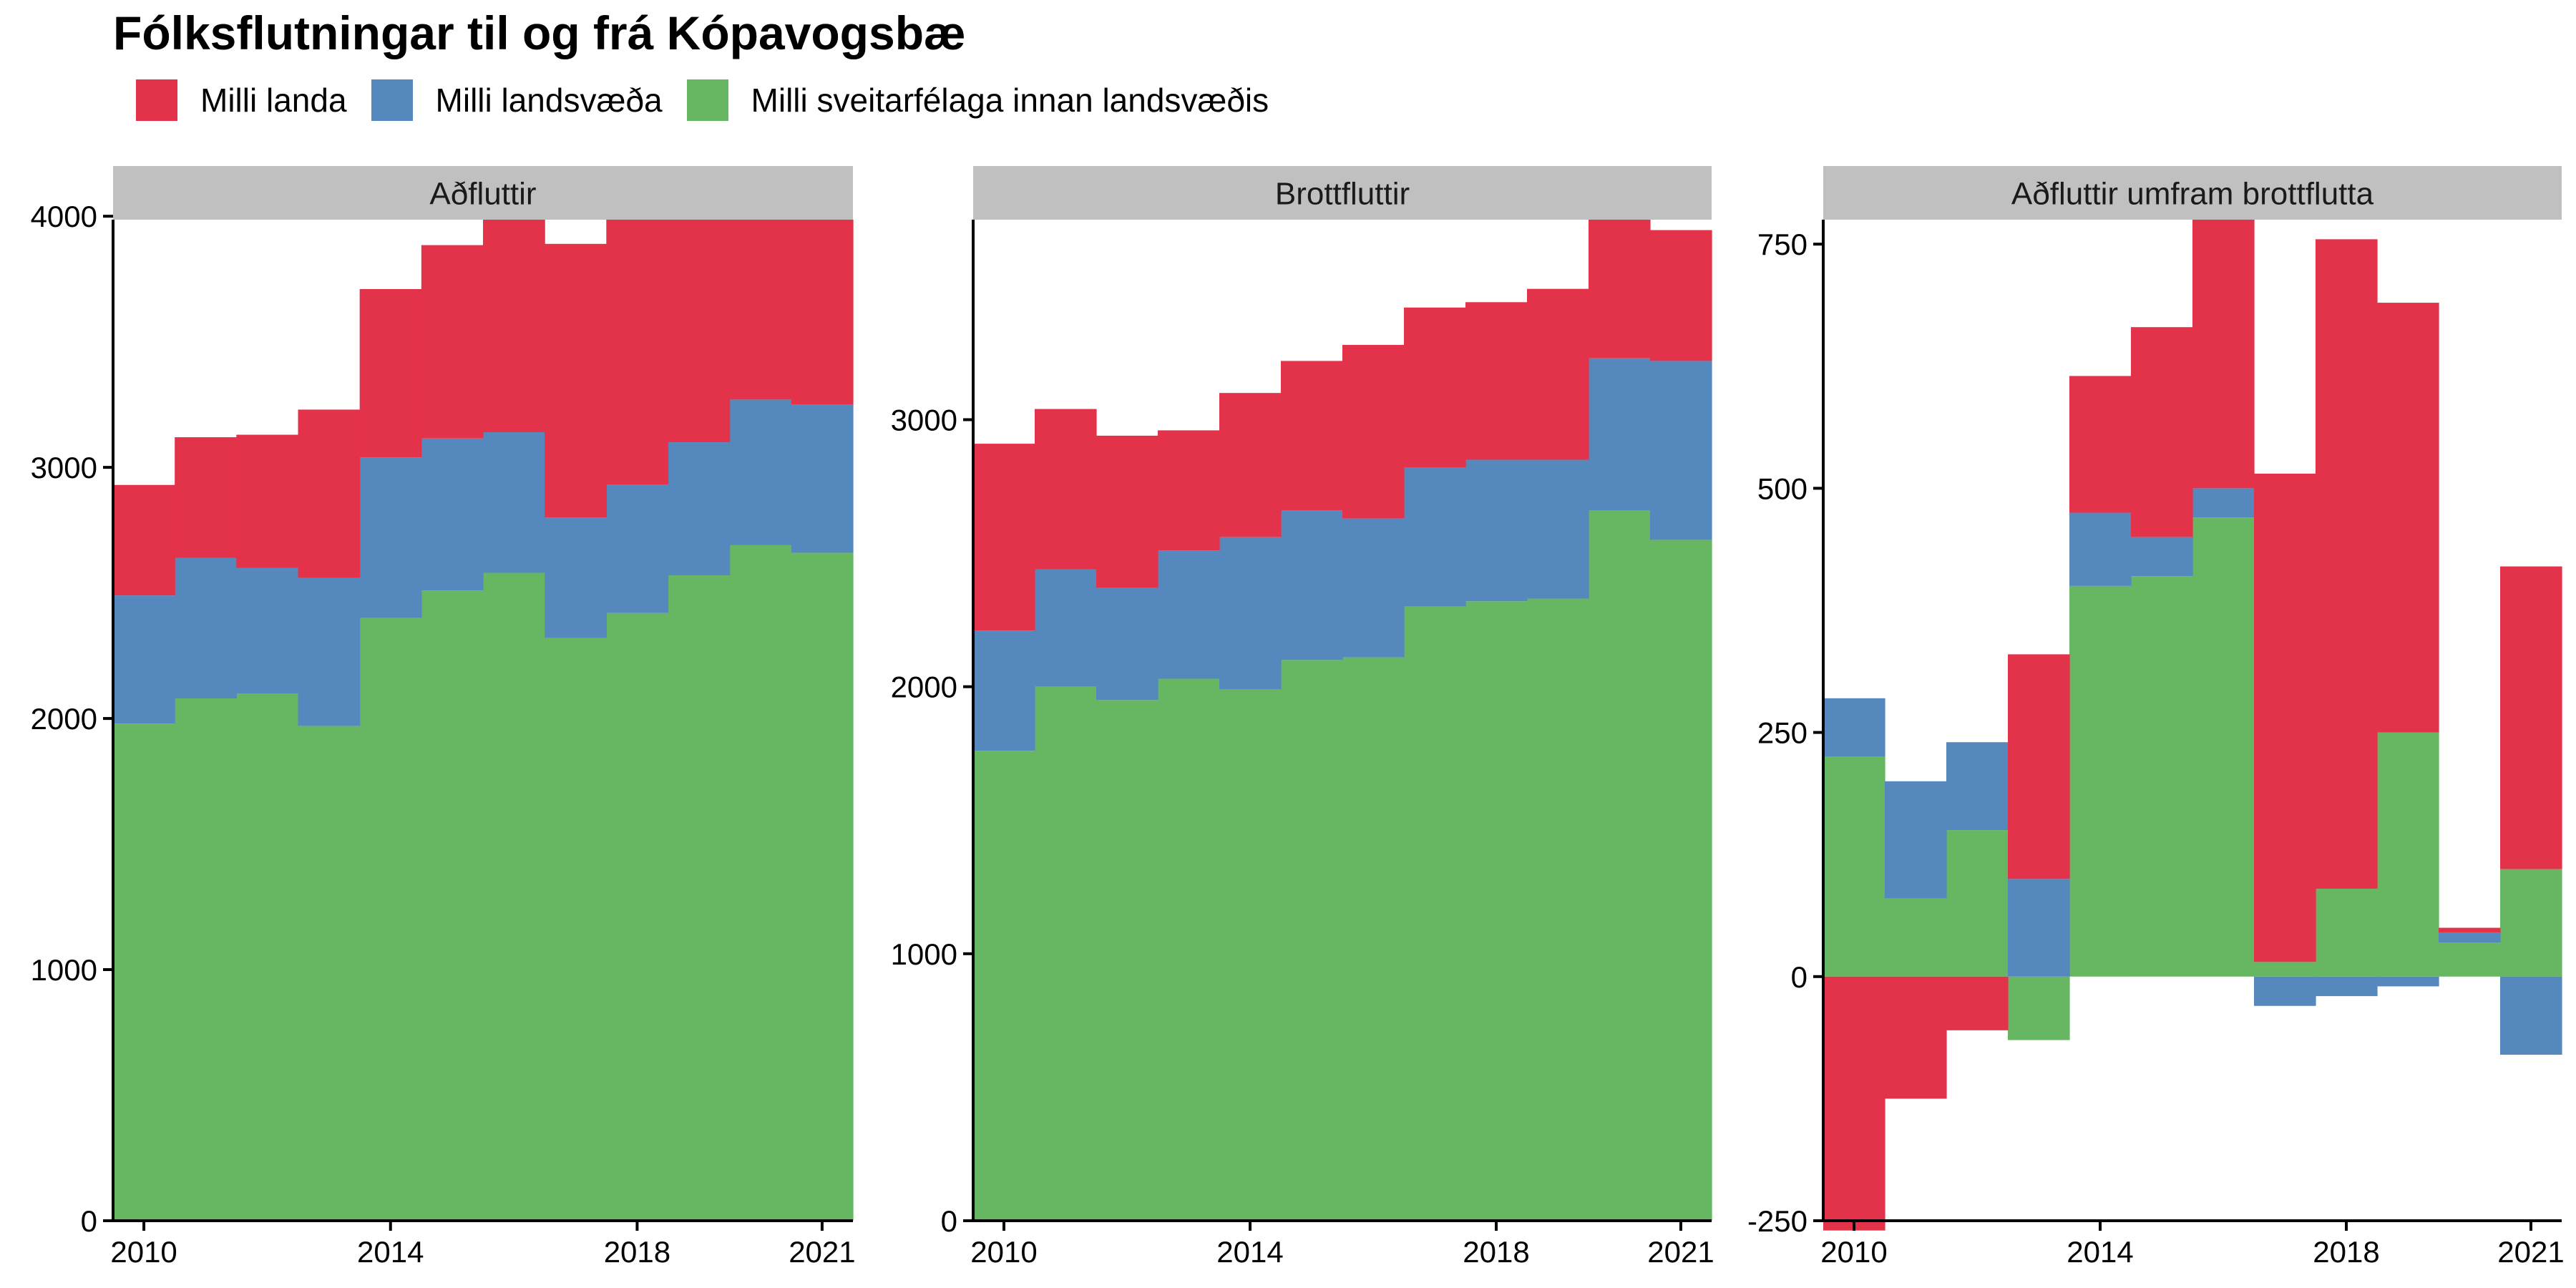  What do you see at coordinates (1558, 374) in the screenshot?
I see `bar-milli-landa-2019` at bounding box center [1558, 374].